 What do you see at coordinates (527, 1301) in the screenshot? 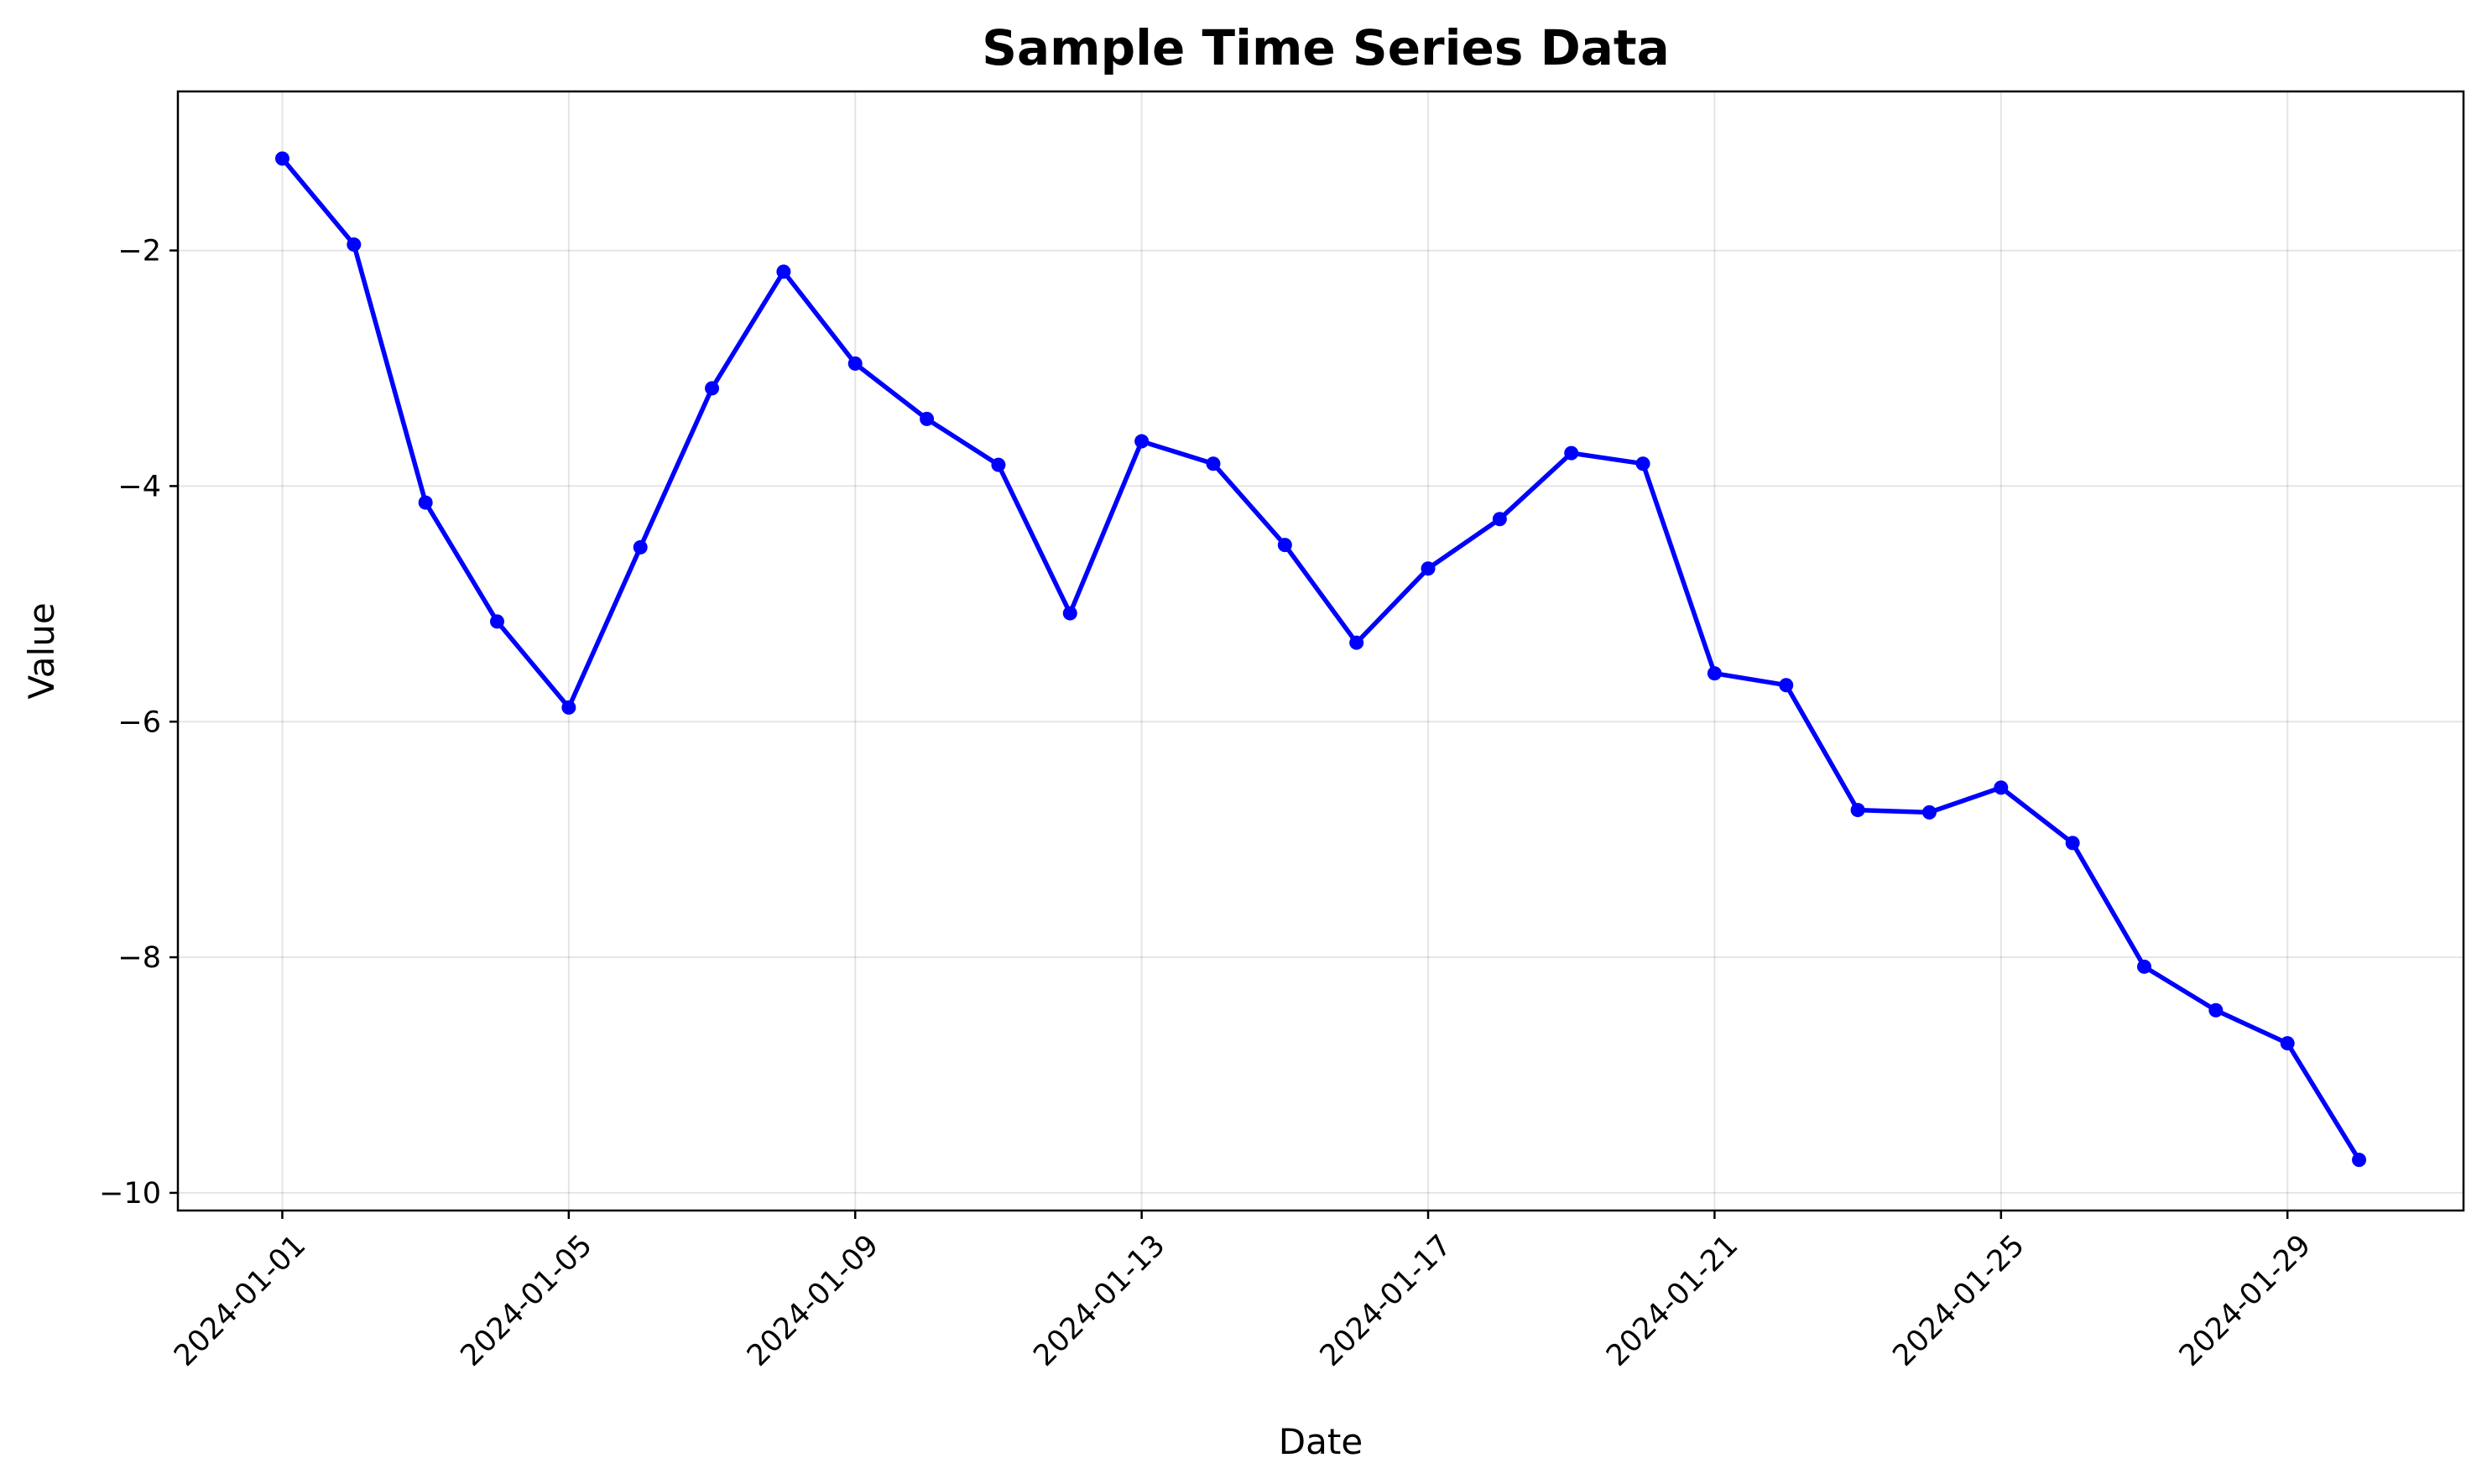
I see `x-tick-label: 2024-01-05` at bounding box center [527, 1301].